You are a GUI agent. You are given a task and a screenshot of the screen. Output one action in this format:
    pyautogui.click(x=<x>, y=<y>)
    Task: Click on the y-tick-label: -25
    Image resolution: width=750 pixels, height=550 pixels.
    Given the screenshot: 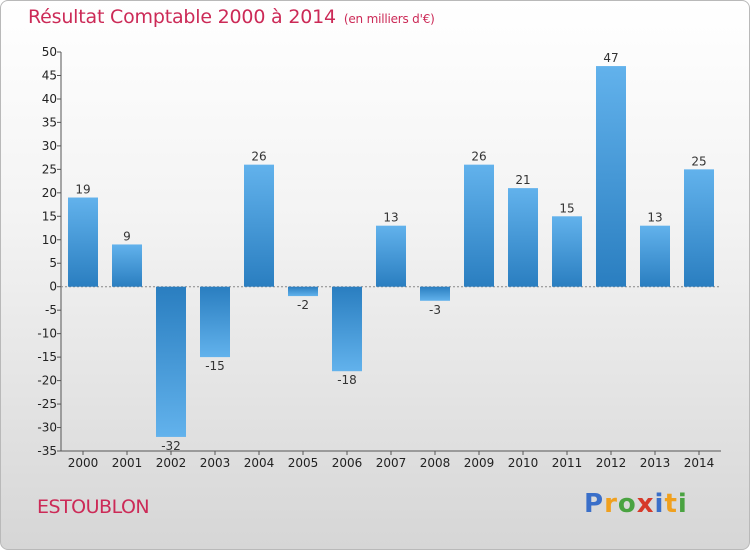 What is the action you would take?
    pyautogui.click(x=47, y=404)
    